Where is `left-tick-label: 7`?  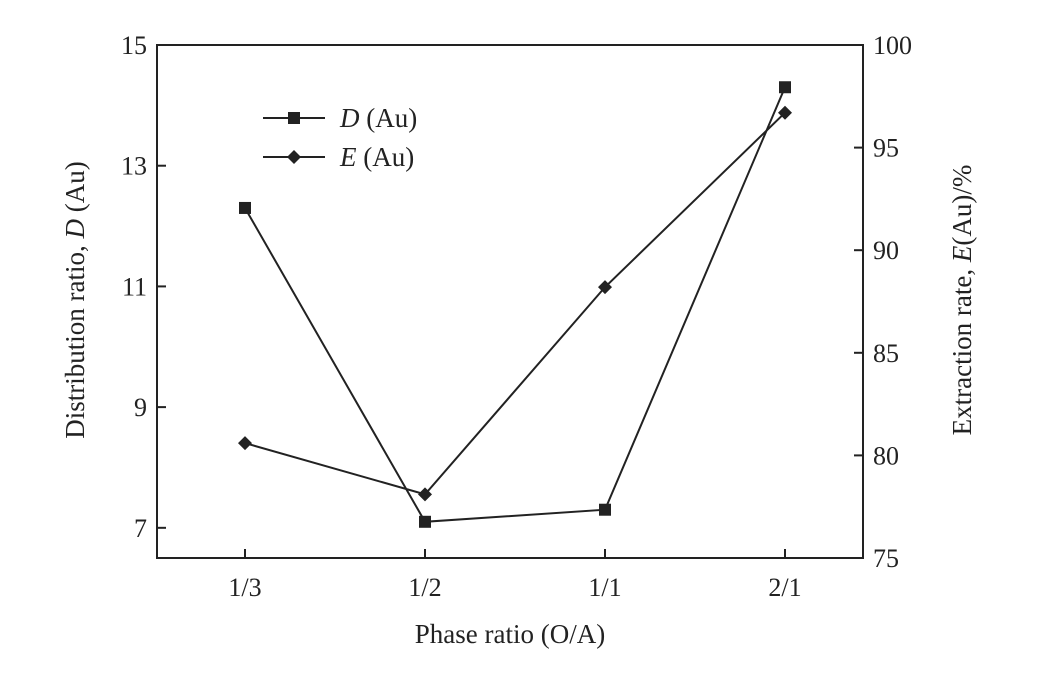
left-tick-label: 7 is located at coordinates (140, 528).